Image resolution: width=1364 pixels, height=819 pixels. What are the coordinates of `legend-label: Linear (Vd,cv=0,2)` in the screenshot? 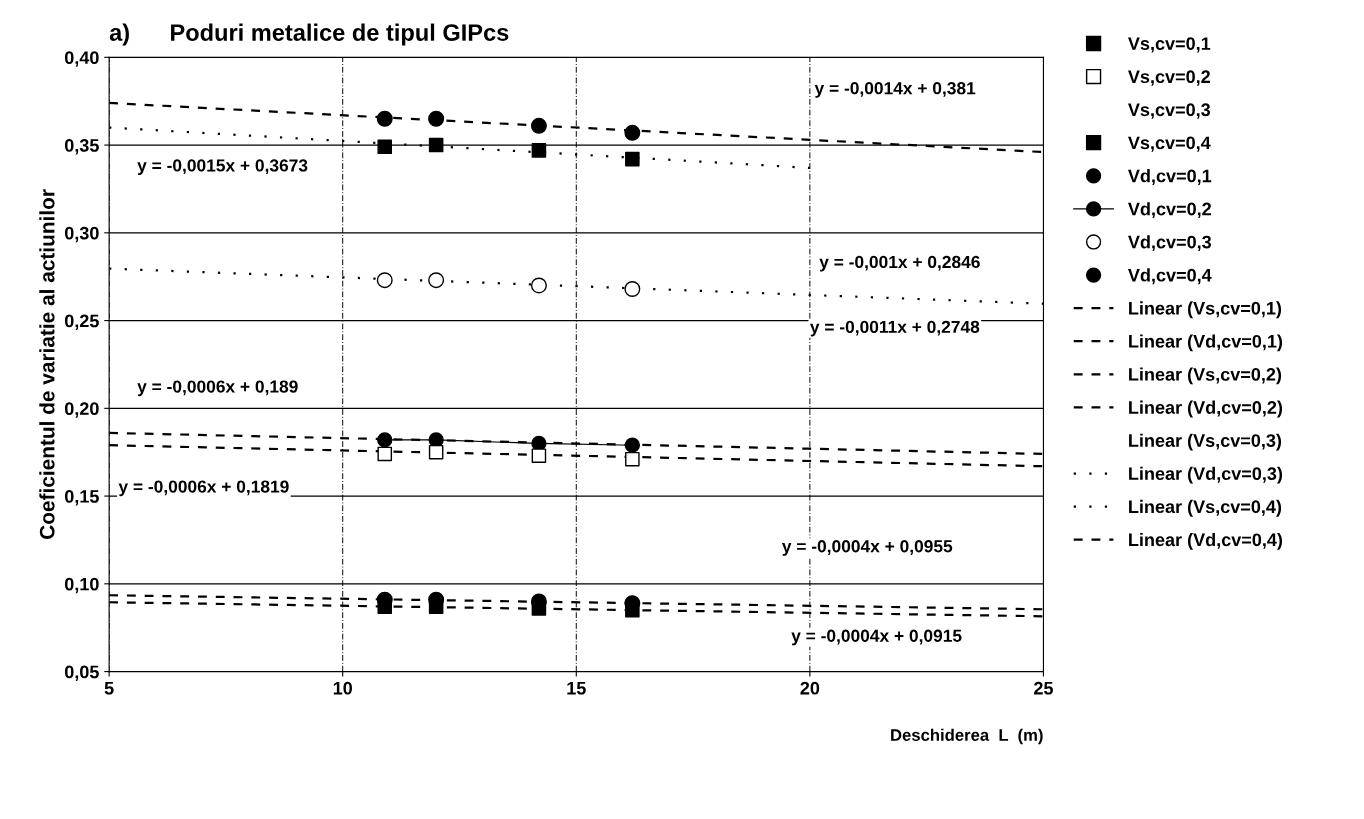 It's located at (1206, 409).